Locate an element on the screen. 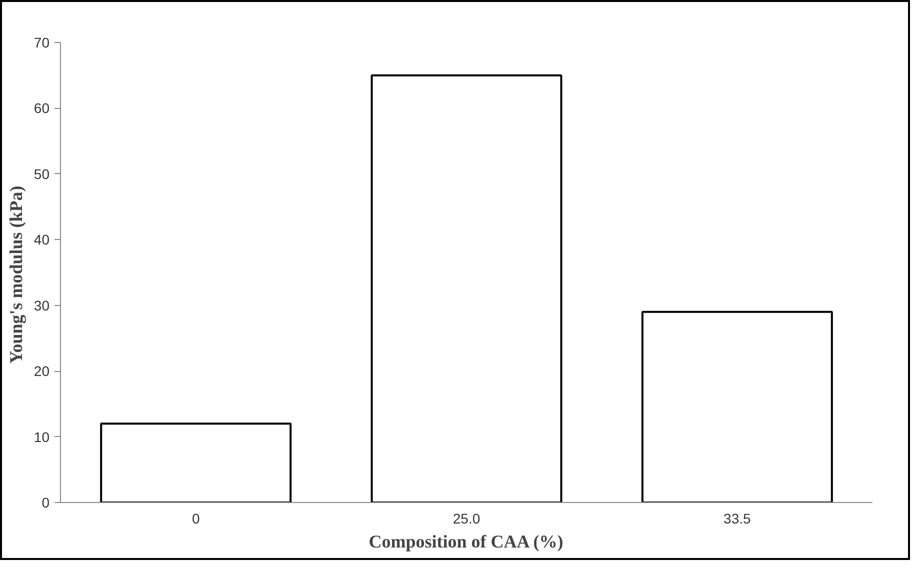  x-tick-label: 33.5 is located at coordinates (738, 518).